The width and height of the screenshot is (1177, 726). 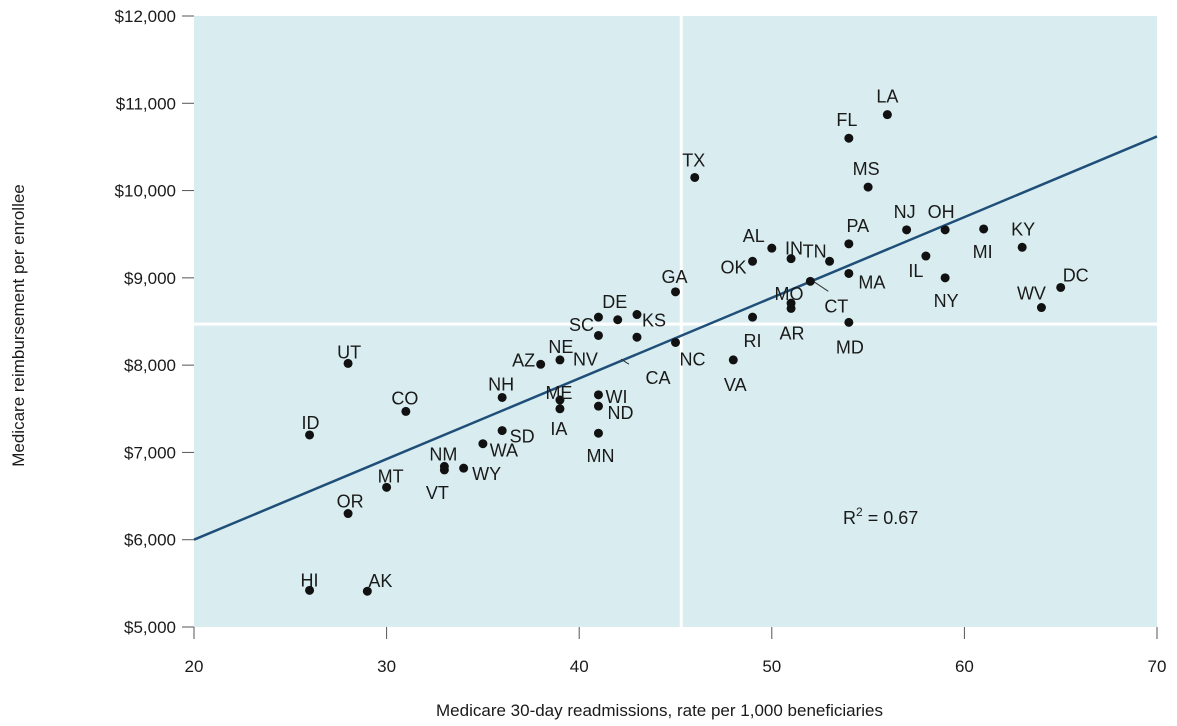 I want to click on point-label-id: ID, so click(x=311, y=423).